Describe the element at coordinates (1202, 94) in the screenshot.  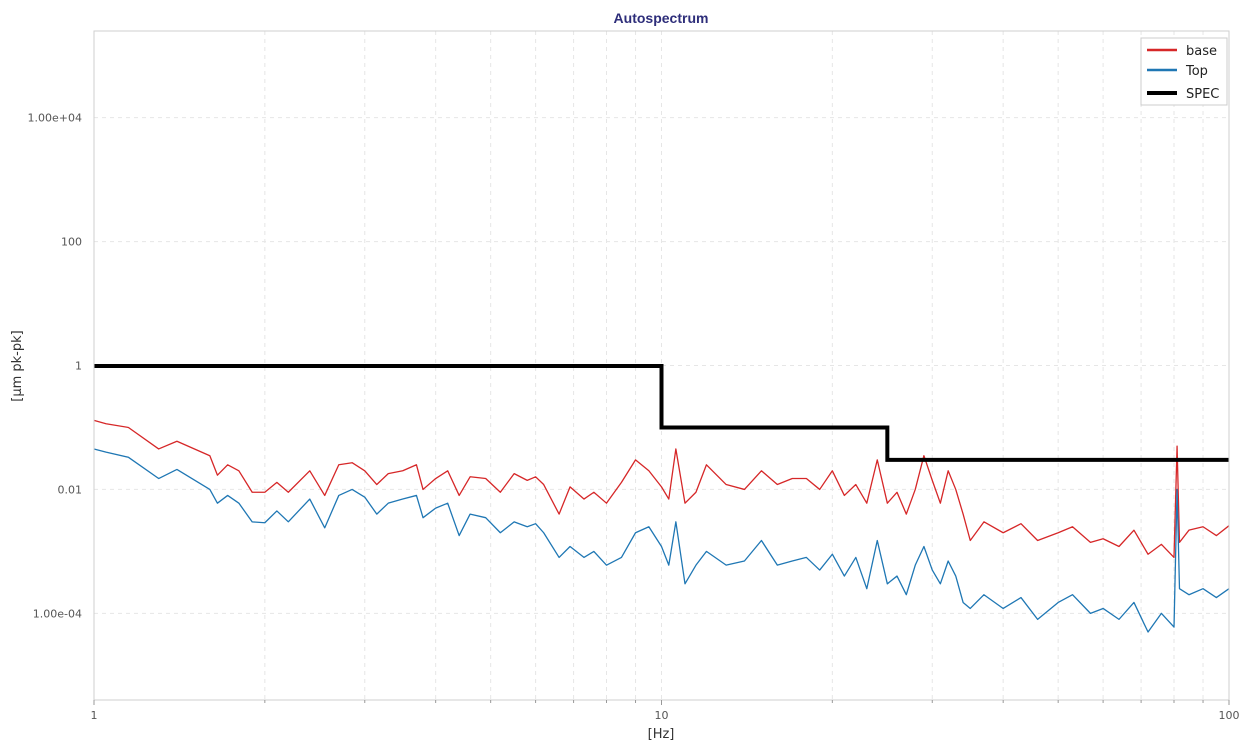
I see `legend-label: SPEC` at that location.